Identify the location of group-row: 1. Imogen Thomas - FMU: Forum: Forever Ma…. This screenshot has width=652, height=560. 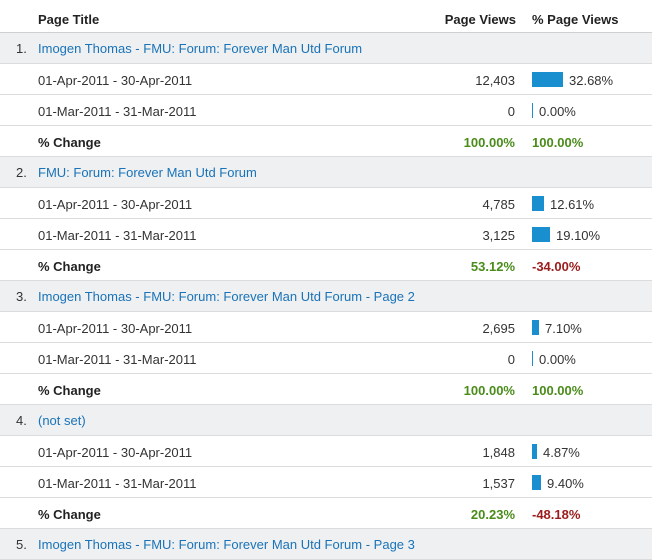
(326, 48).